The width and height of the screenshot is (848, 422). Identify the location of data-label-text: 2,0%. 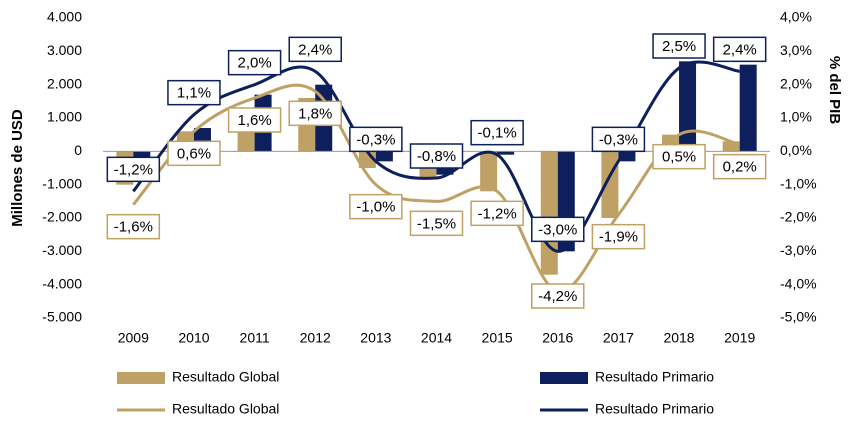
(254, 63).